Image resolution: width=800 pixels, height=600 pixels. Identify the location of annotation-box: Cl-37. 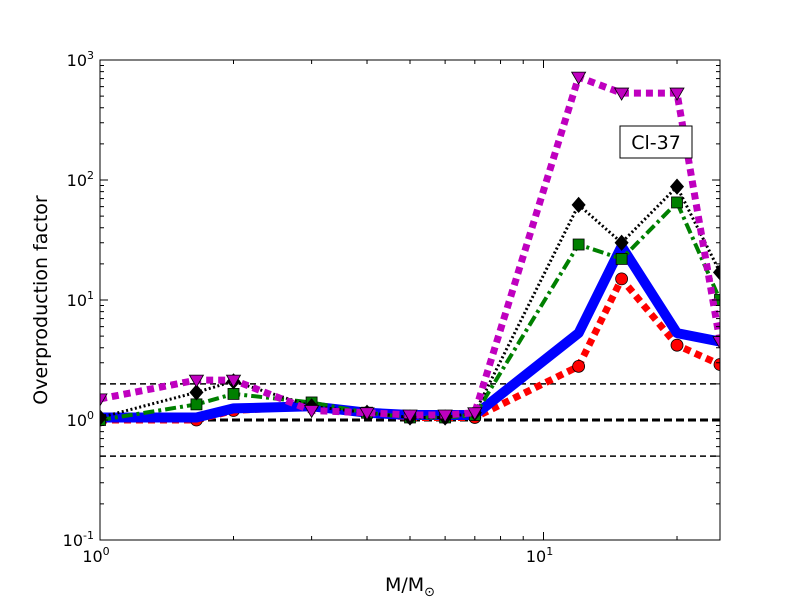
(656, 142).